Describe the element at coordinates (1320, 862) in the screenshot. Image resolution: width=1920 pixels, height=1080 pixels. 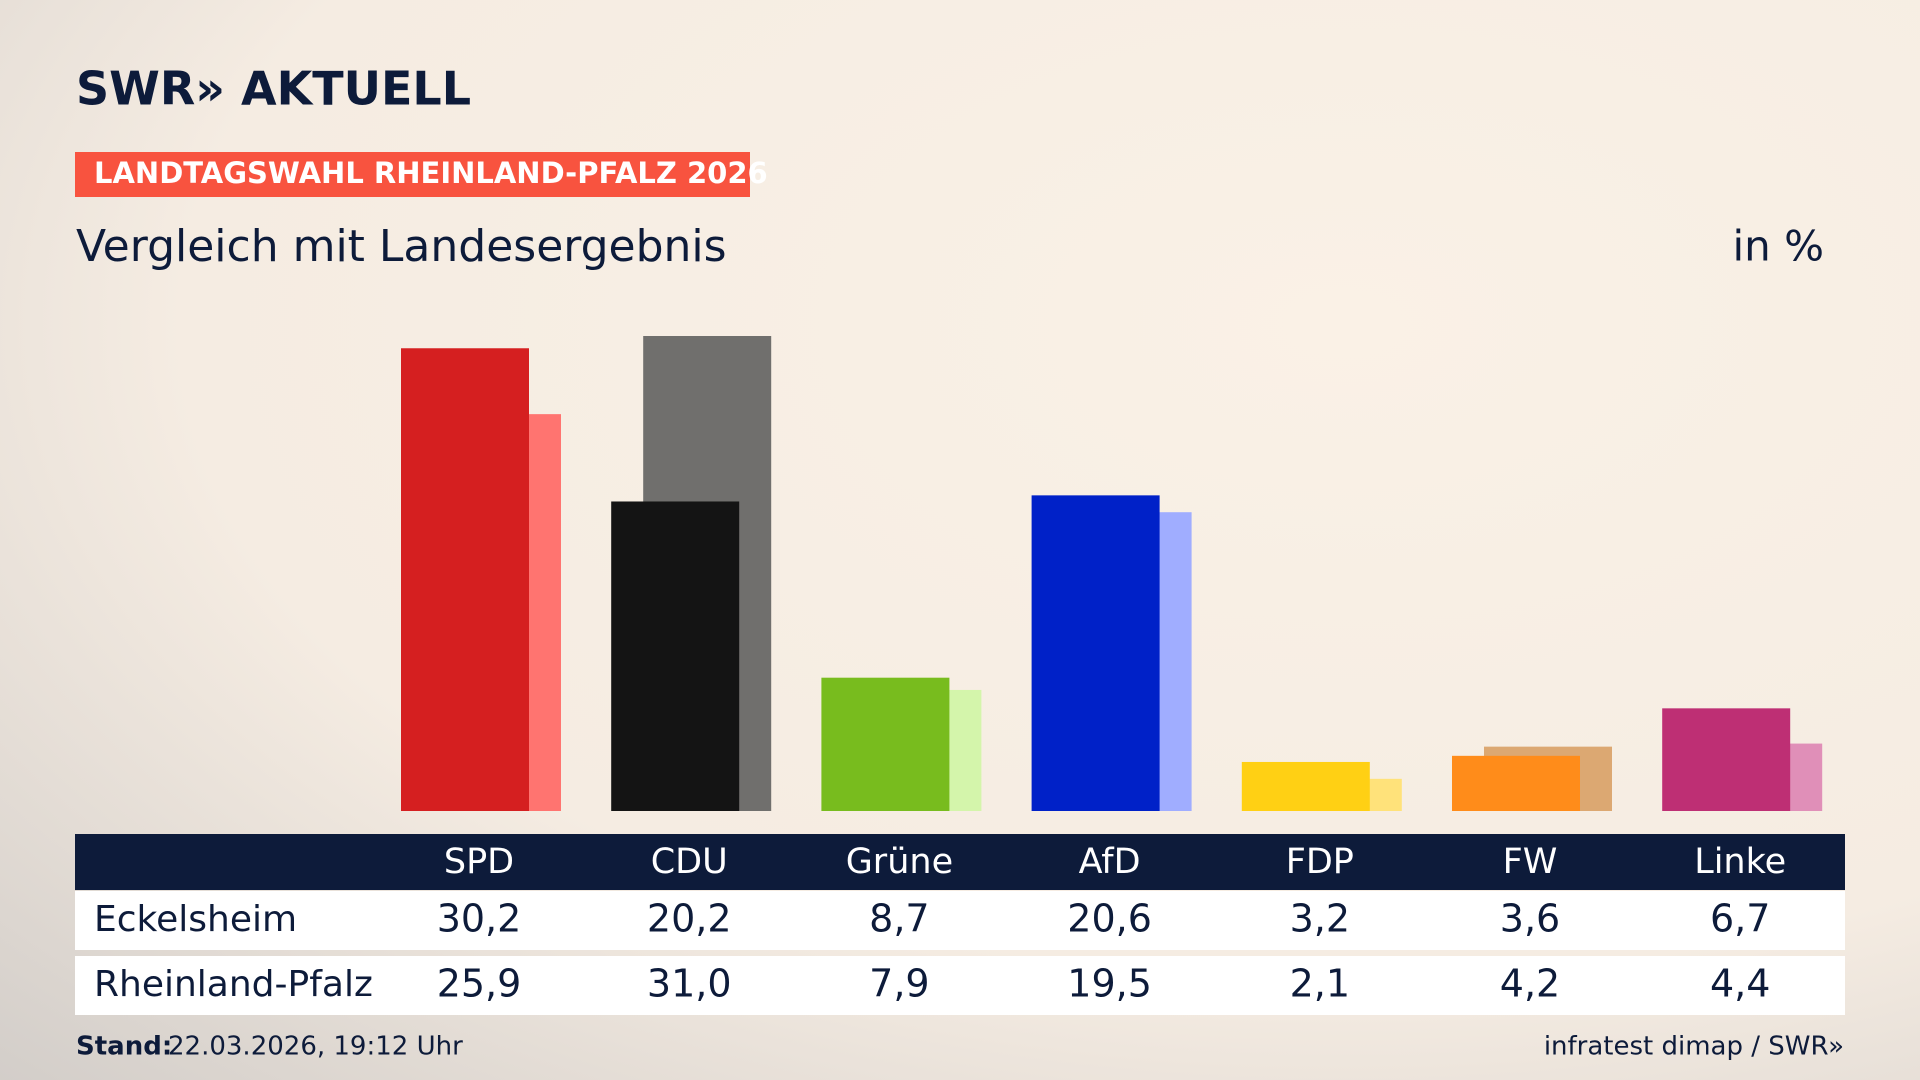
I see `column-header: FDP` at that location.